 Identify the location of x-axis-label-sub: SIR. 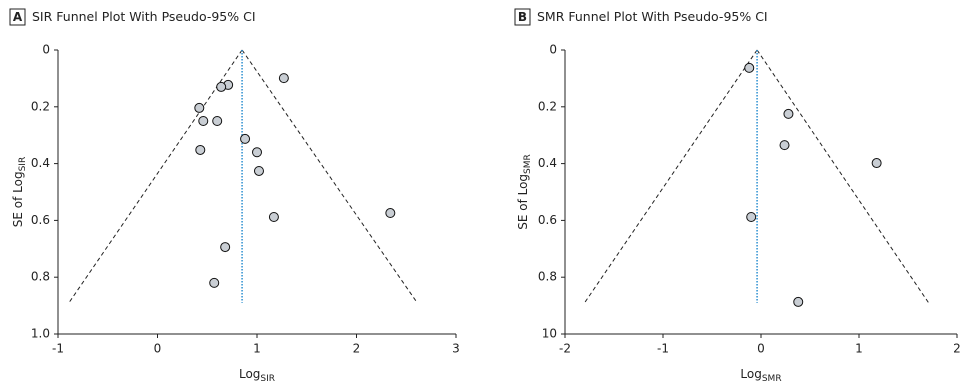
(267, 379).